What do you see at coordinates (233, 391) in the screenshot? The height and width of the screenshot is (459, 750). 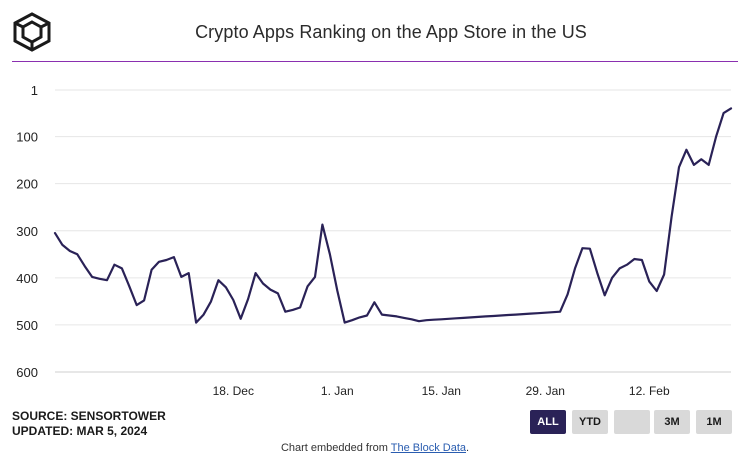 I see `x-tick-label: 18. Dec` at bounding box center [233, 391].